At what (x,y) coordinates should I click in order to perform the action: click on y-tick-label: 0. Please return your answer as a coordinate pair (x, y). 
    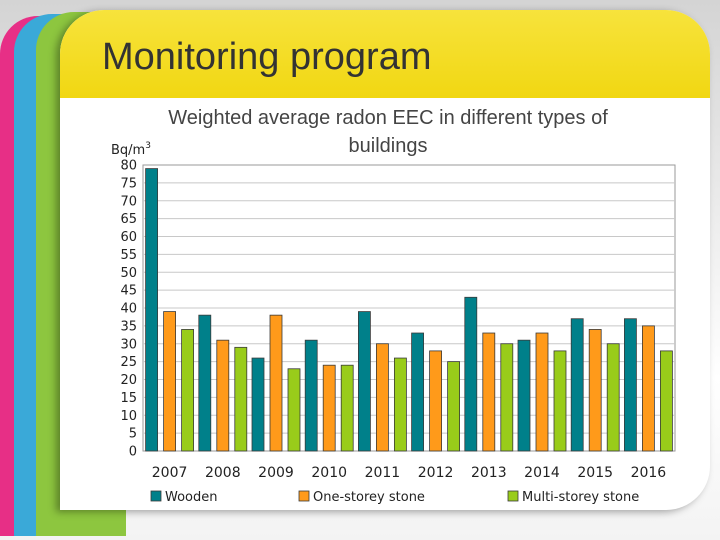
    Looking at the image, I should click on (133, 452).